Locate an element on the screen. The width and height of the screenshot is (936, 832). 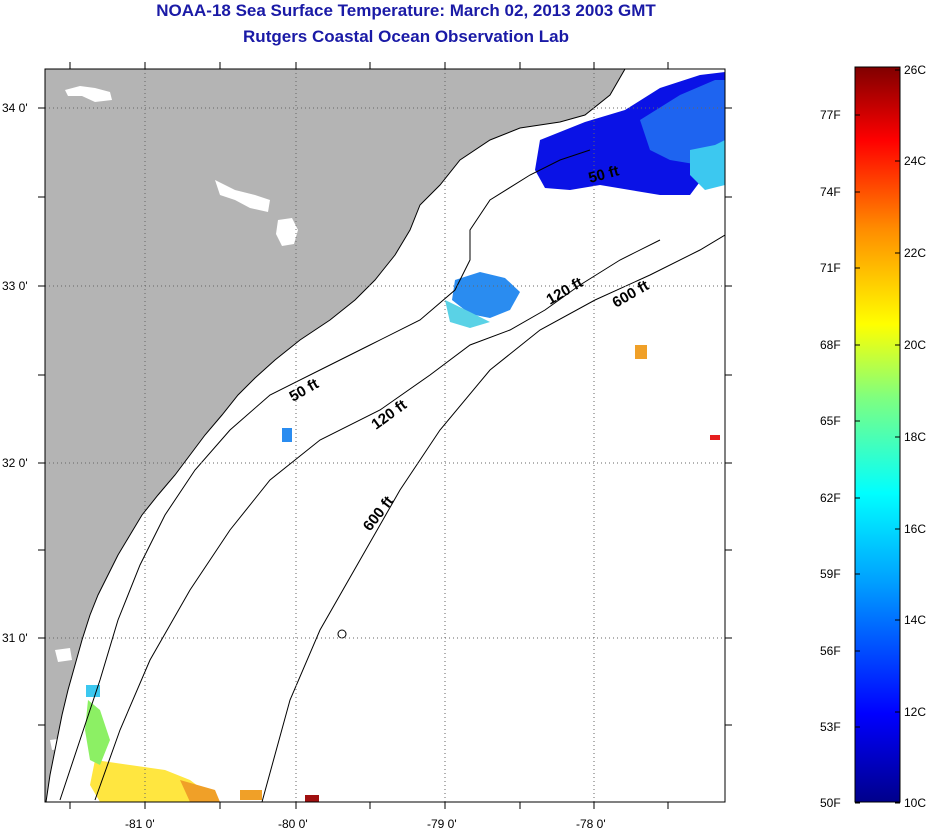
celsius-ticks: 26C 24C 22C 20C 18C 16C 14C 12C 10C is located at coordinates (910, 436).